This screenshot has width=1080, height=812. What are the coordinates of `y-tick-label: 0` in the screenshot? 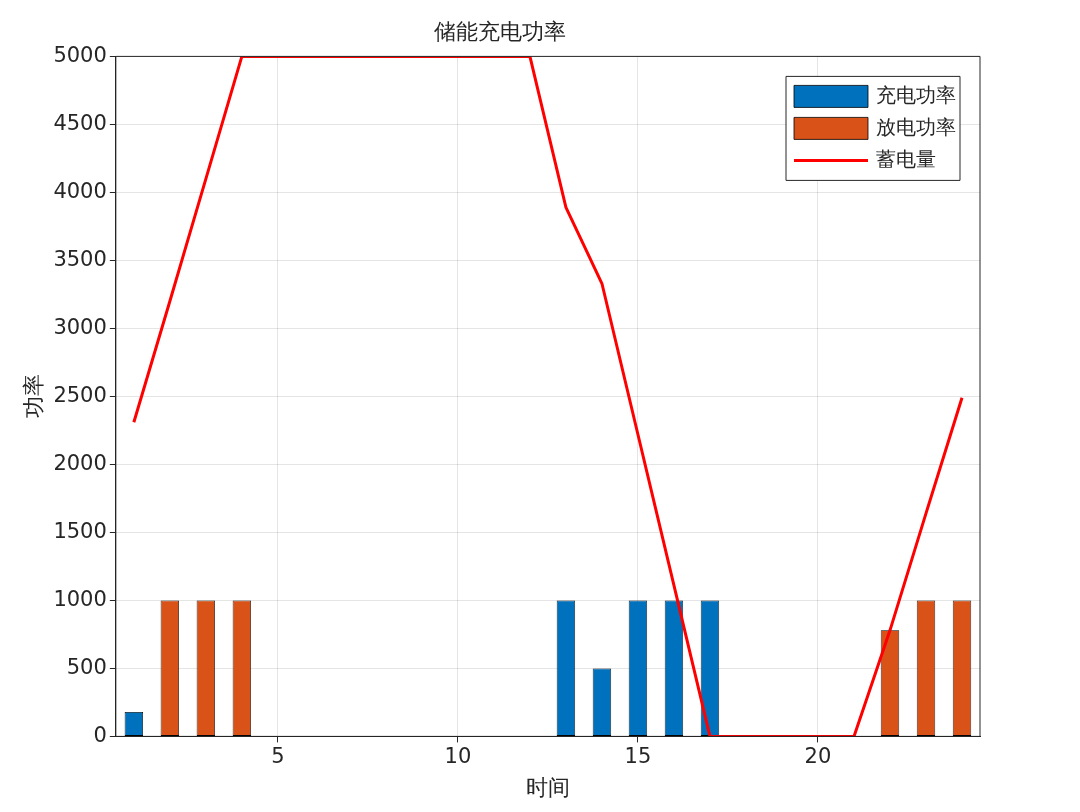 It's located at (100, 734).